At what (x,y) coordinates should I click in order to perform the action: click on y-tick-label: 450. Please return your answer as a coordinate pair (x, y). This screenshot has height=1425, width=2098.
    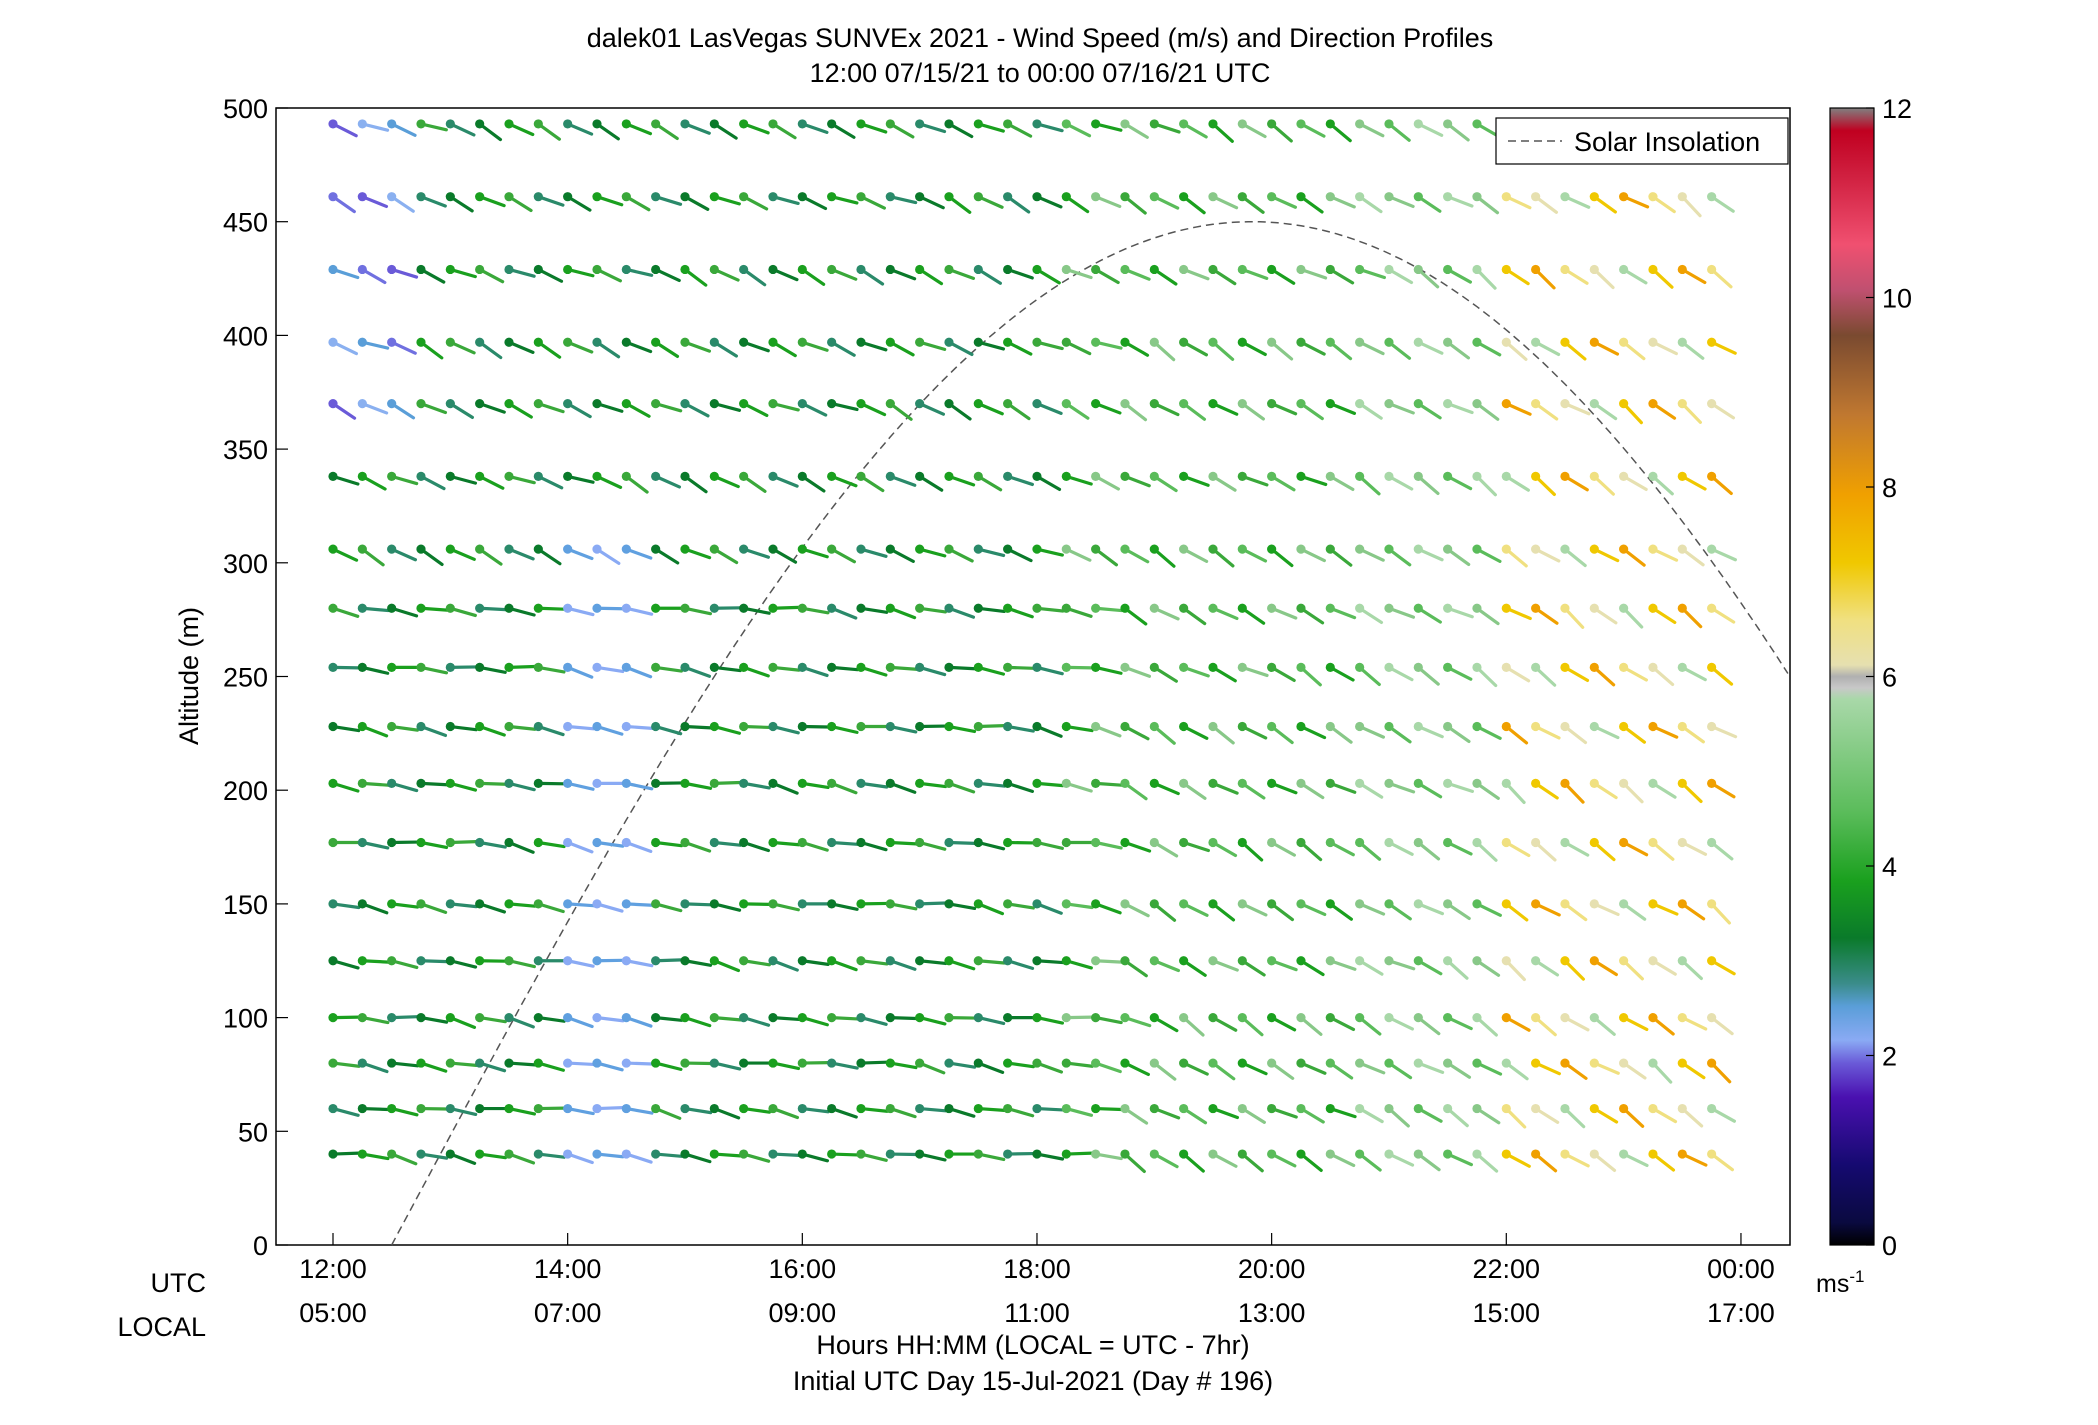
    Looking at the image, I should click on (245, 223).